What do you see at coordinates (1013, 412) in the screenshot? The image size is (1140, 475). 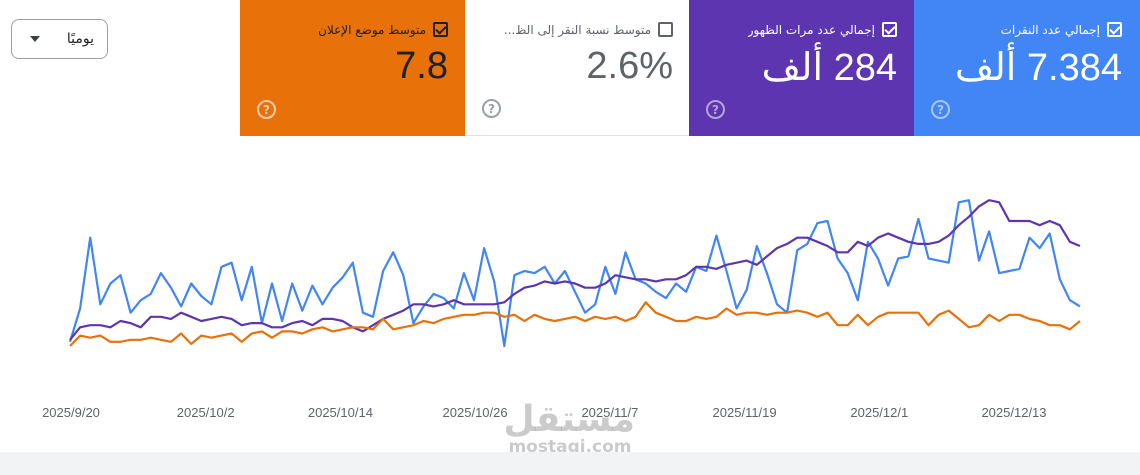 I see `x-tick-label: 2025/12/13` at bounding box center [1013, 412].